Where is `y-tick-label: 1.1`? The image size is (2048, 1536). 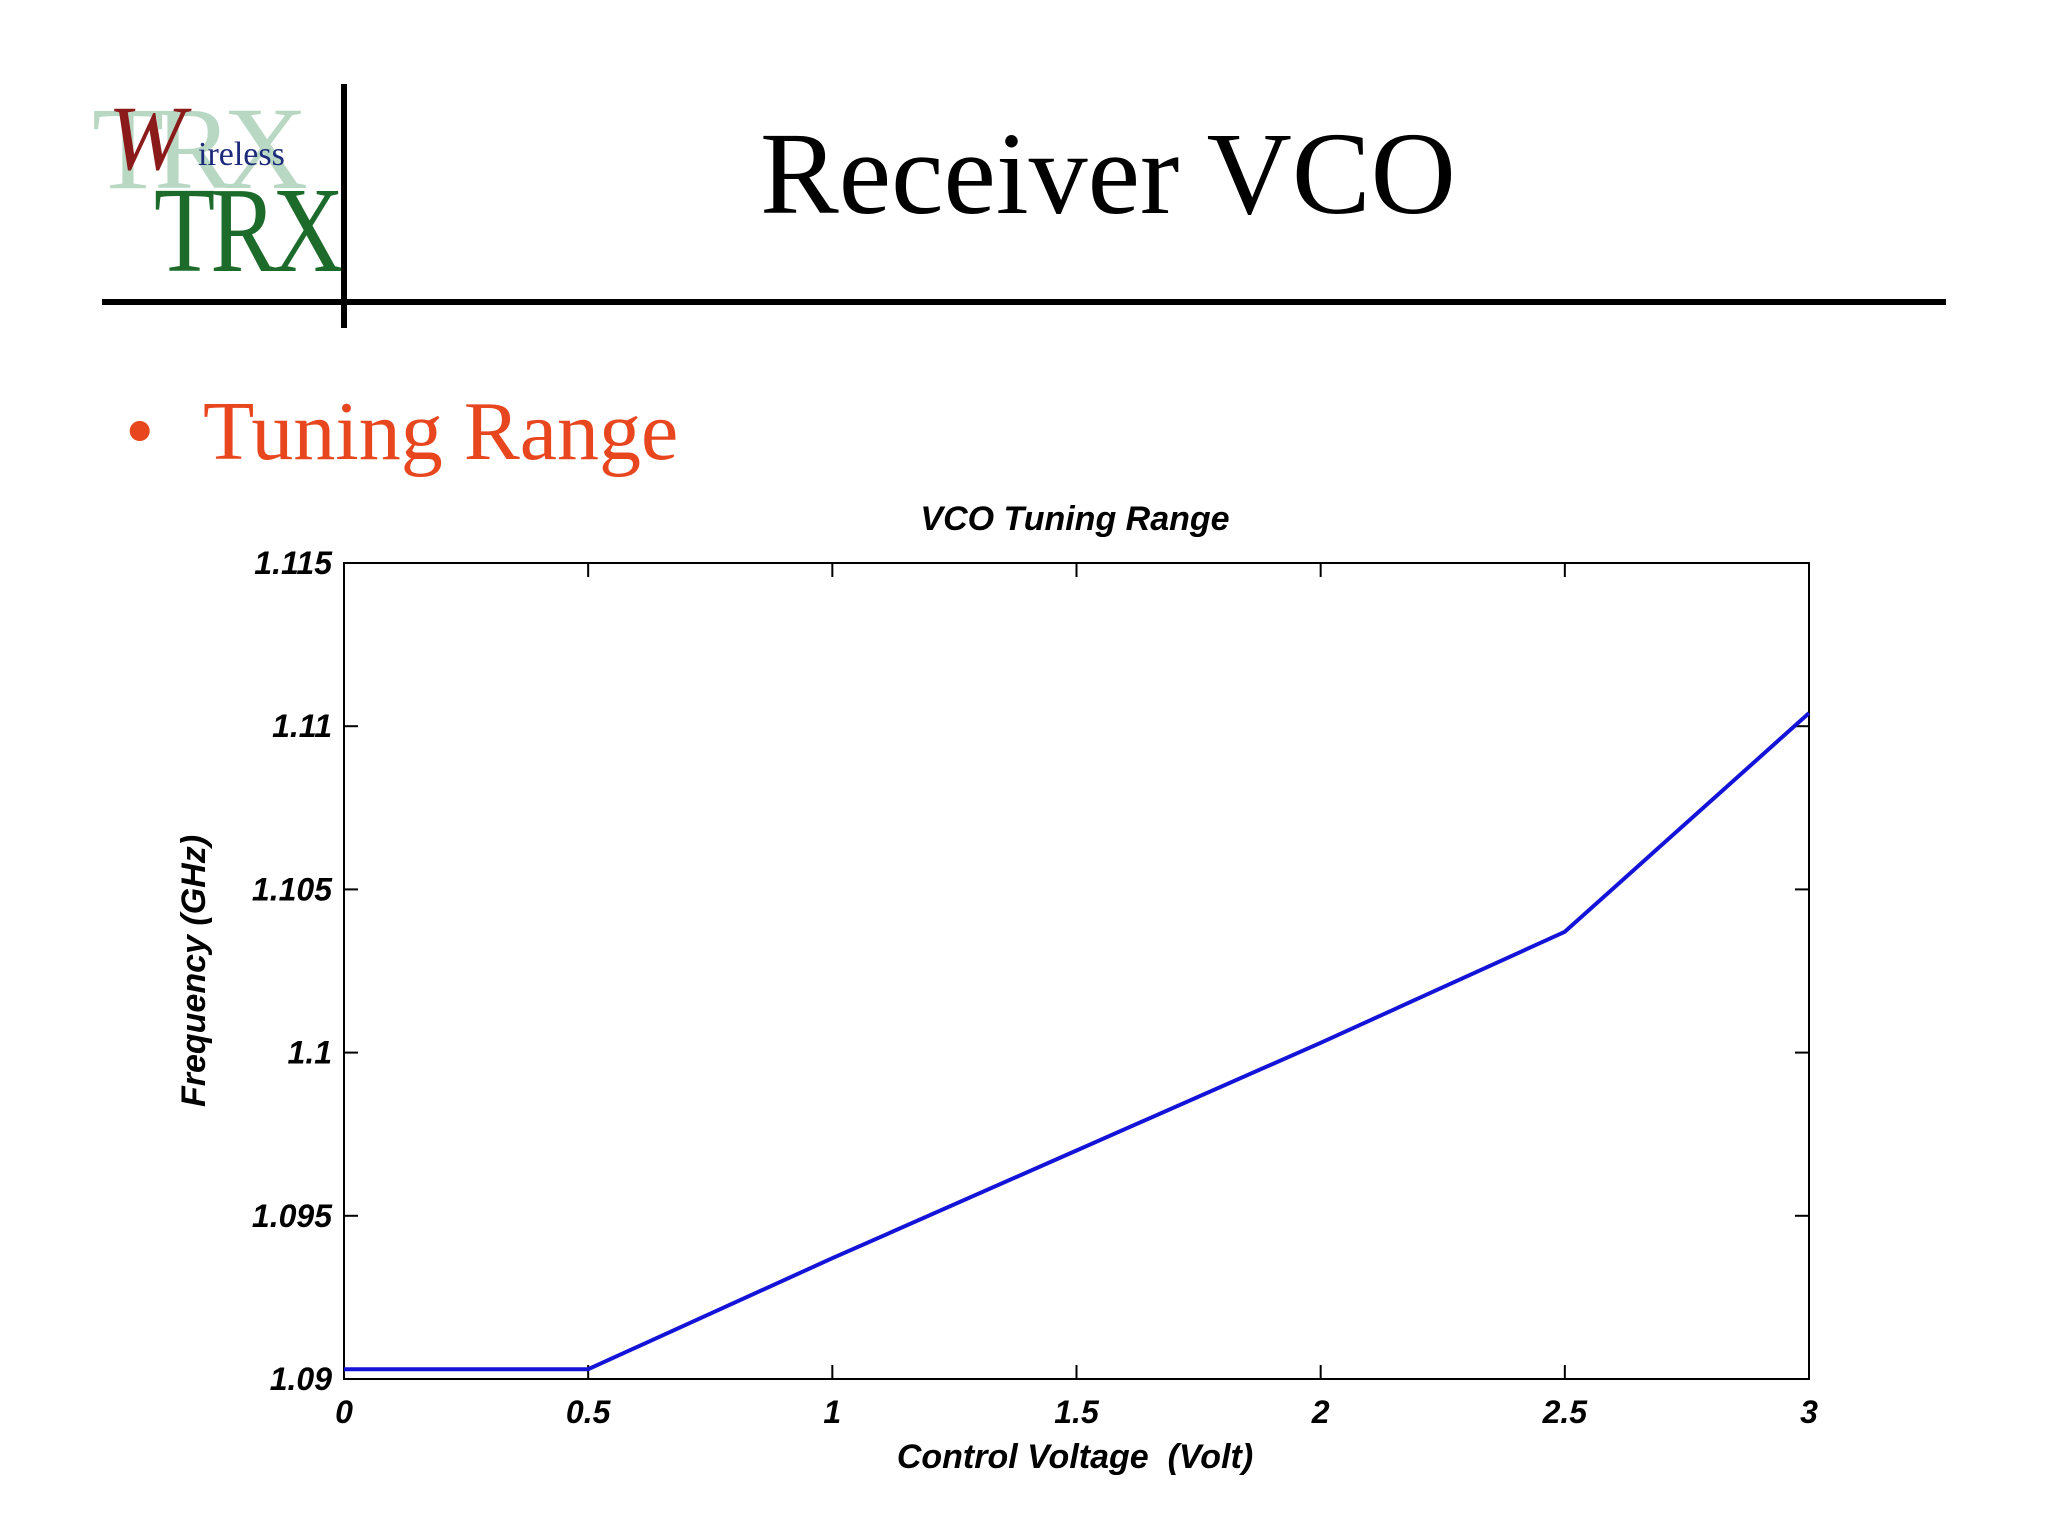
y-tick-label: 1.1 is located at coordinates (310, 1053).